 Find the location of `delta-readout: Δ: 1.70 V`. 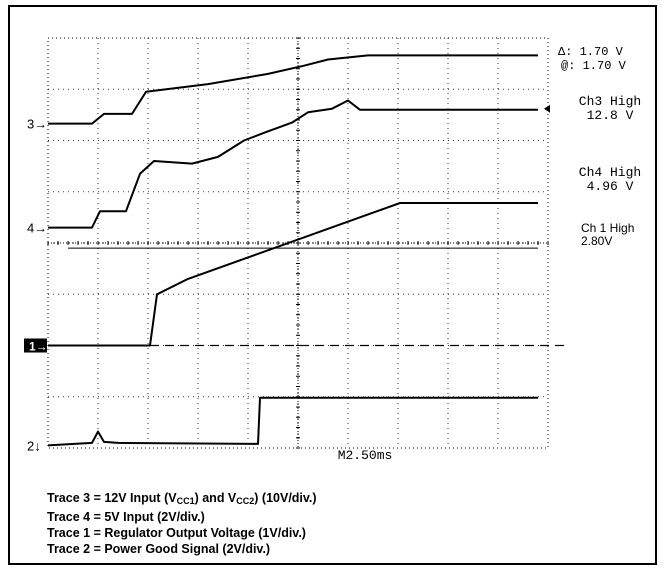

delta-readout: Δ: 1.70 V is located at coordinates (590, 52).